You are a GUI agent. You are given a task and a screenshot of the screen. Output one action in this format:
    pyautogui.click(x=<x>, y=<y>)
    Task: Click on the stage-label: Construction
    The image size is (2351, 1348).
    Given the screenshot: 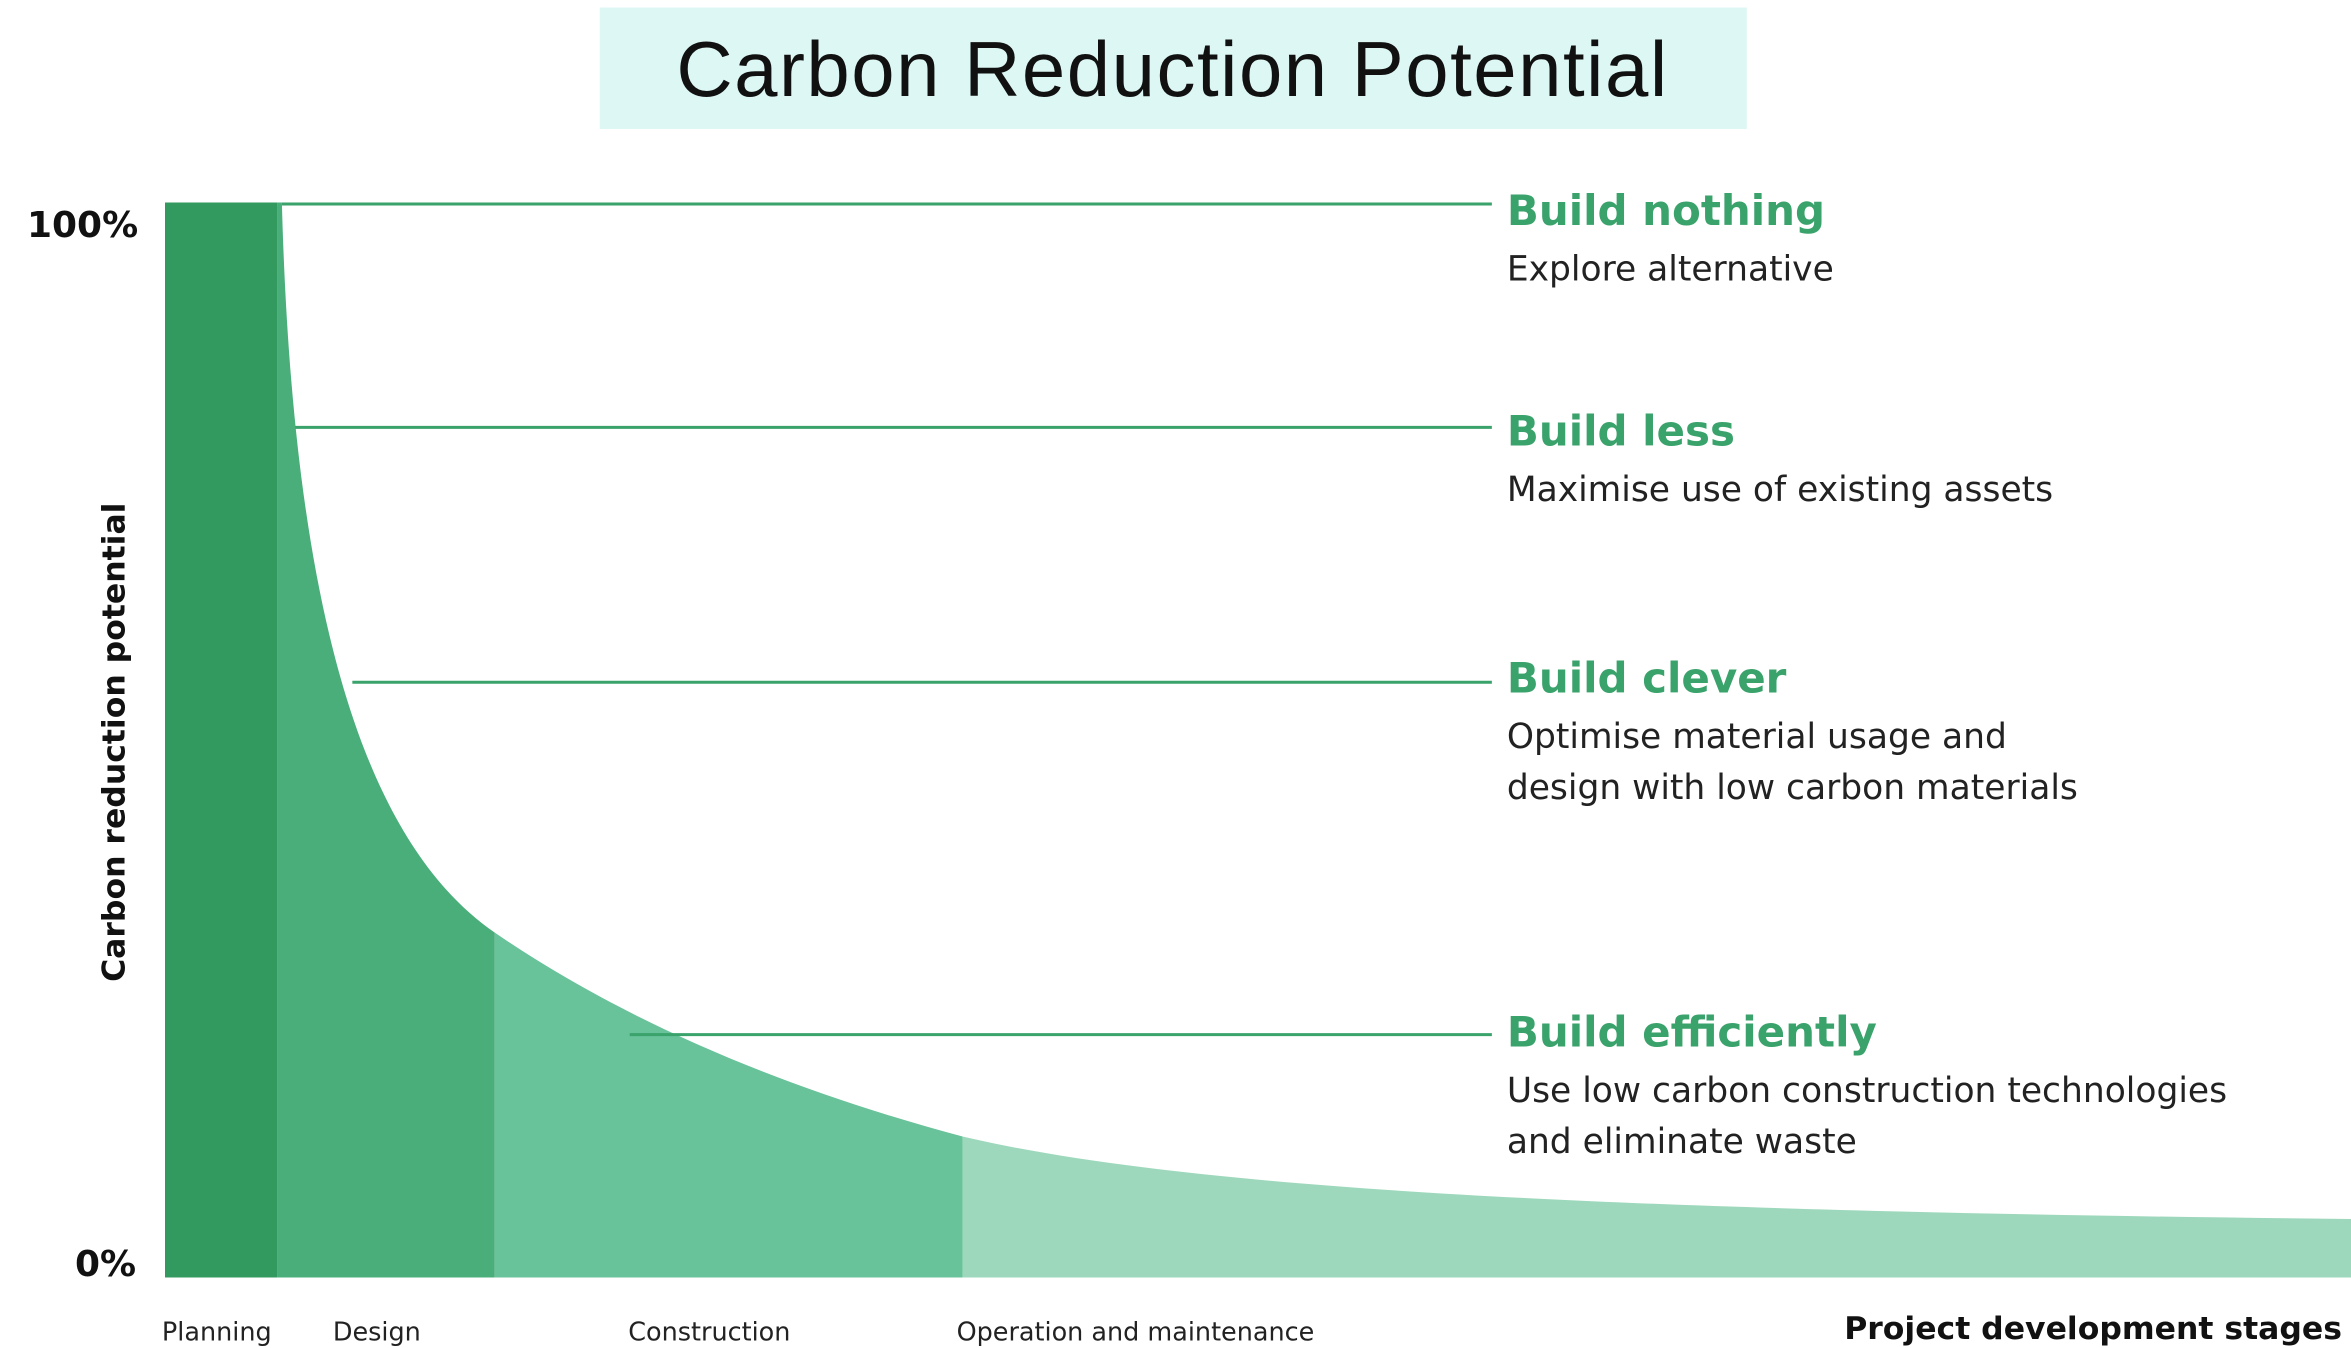 What is the action you would take?
    pyautogui.click(x=709, y=1332)
    